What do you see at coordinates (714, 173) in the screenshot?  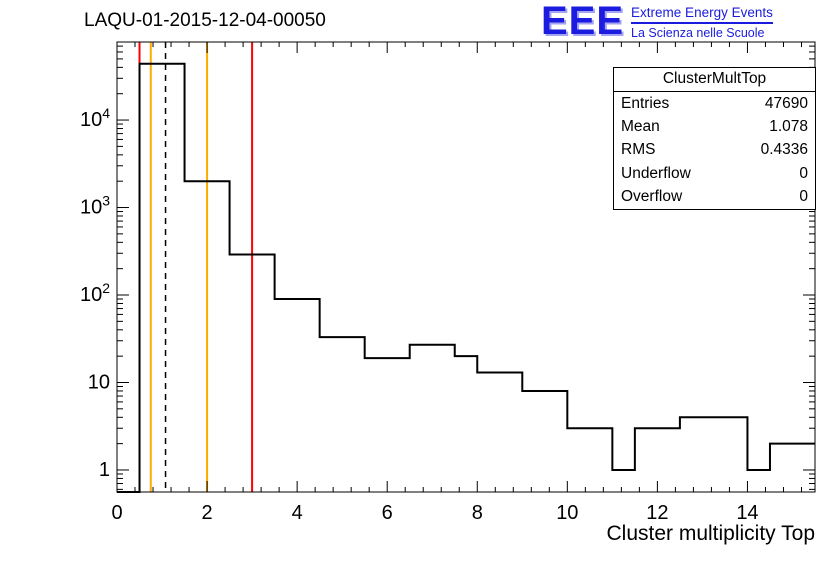 I see `stats-row-underflow: Underflow 0` at bounding box center [714, 173].